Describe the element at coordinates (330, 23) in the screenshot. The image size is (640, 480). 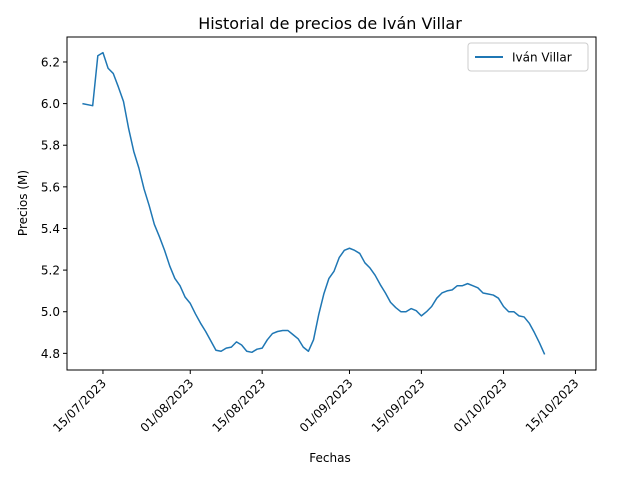
I see `chart-title: Historial de precios de Iván Villar` at that location.